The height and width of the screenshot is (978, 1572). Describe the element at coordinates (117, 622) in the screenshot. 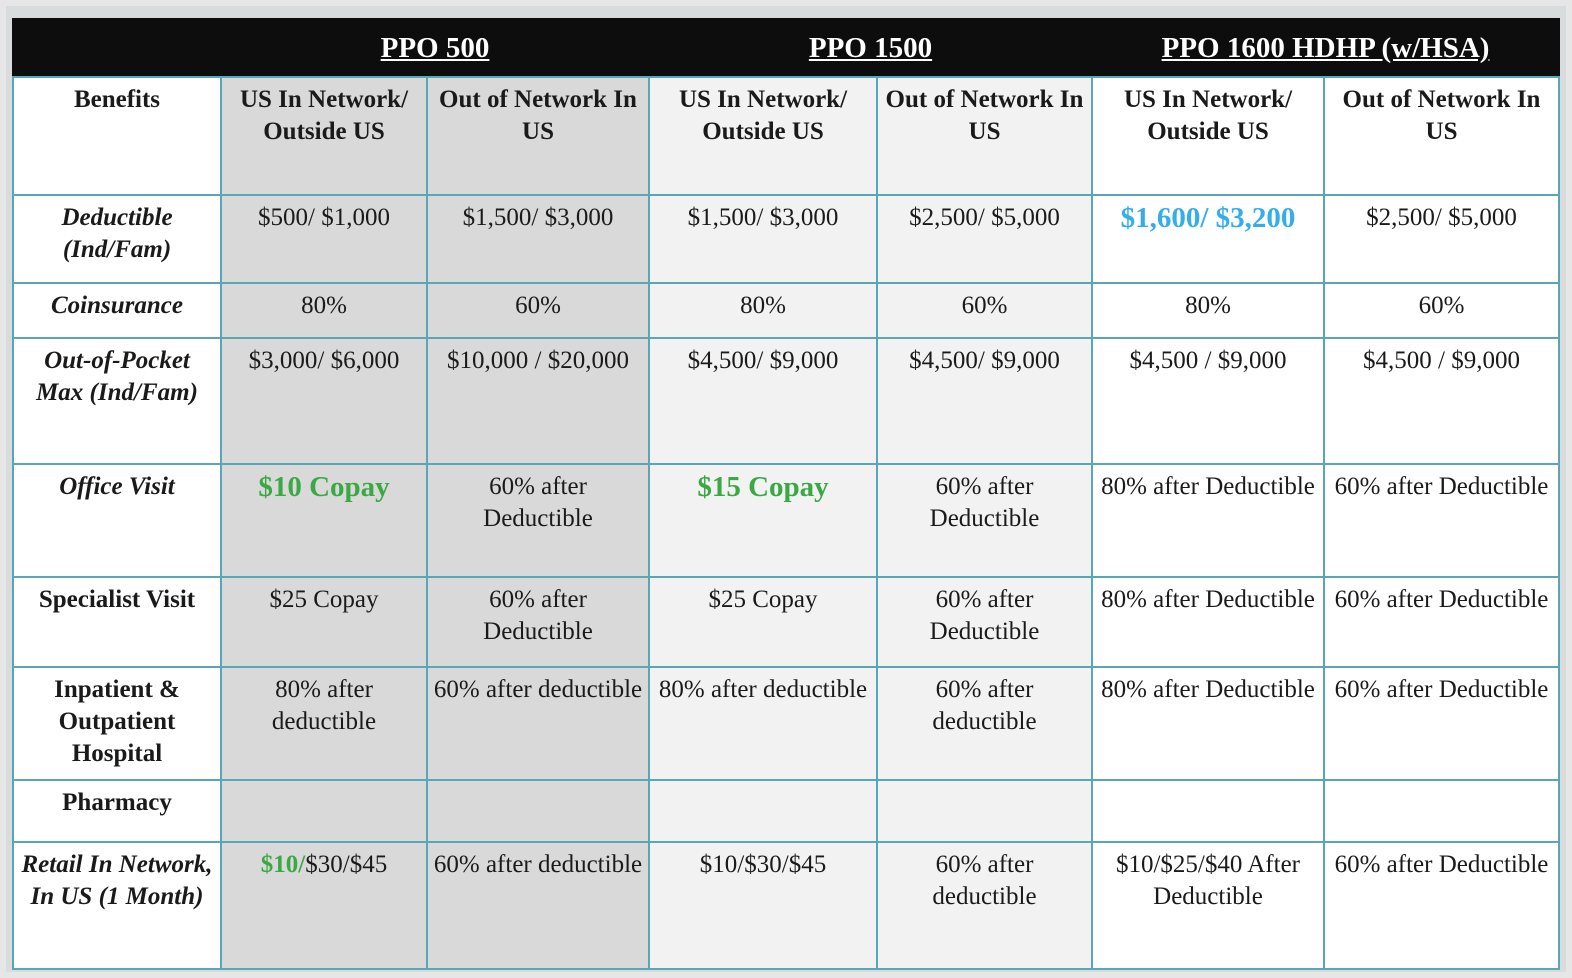

I see `row-label-specialist-visit: Specialist Visit` at that location.